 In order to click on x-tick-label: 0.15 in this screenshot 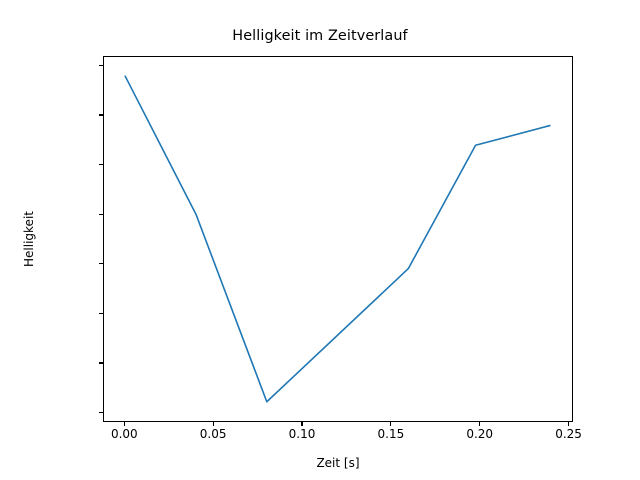, I will do `click(391, 434)`.